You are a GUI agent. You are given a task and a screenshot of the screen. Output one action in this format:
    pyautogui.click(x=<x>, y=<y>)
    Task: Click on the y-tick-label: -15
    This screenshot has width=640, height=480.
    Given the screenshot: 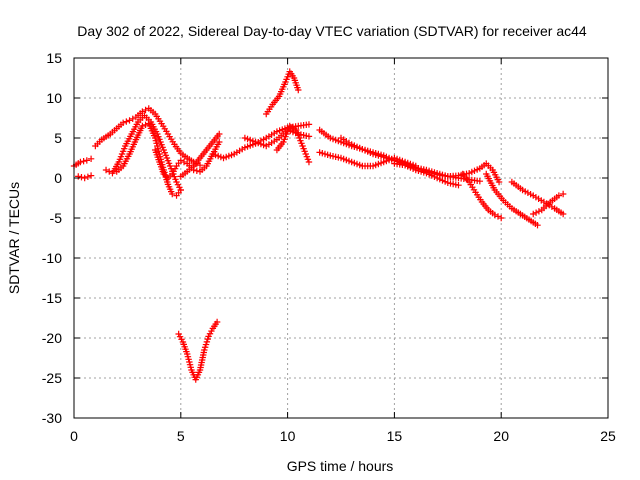 What is the action you would take?
    pyautogui.click(x=52, y=298)
    